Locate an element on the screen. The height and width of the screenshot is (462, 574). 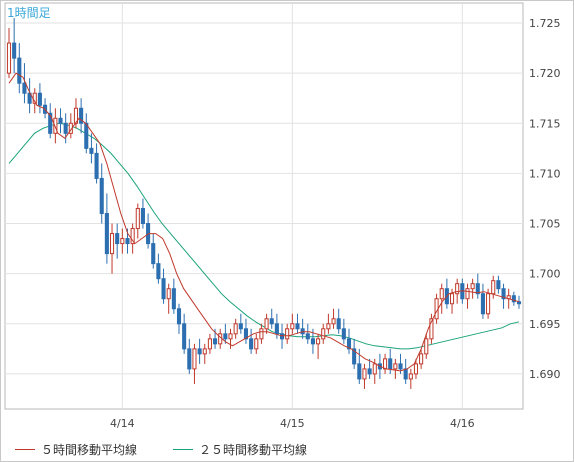
legend-label-ma5: ５時間移動平均線 is located at coordinates (89, 450).